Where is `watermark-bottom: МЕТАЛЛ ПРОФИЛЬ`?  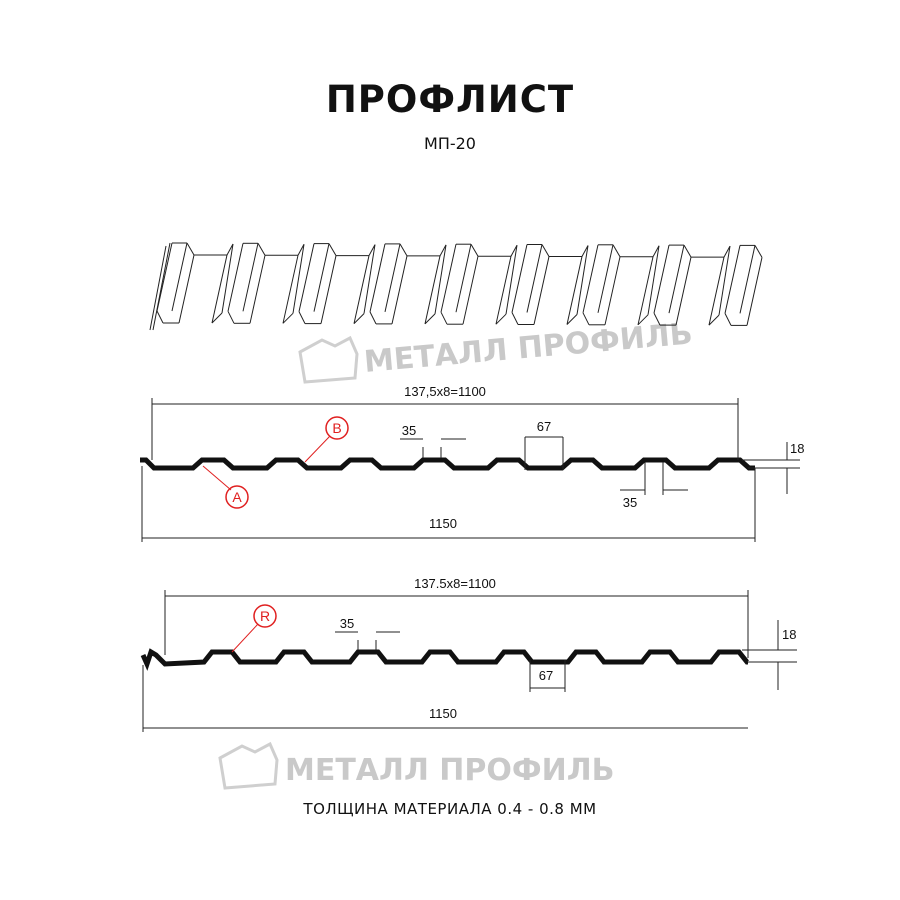
watermark-bottom: МЕТАЛЛ ПРОФИЛЬ is located at coordinates (416, 765).